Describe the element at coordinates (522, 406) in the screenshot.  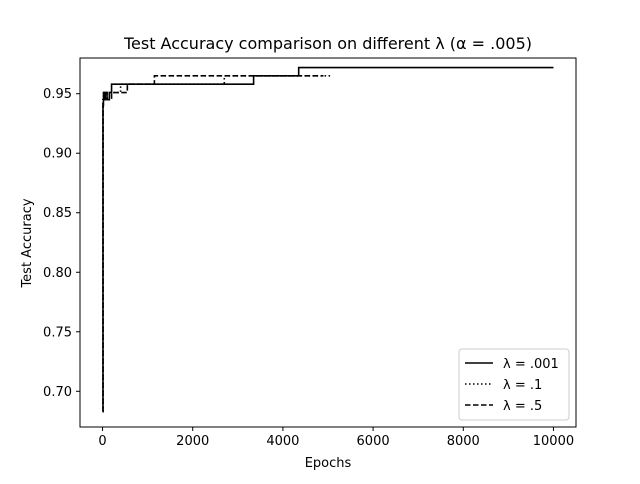
I see `legend-label-3: λ = .5` at that location.